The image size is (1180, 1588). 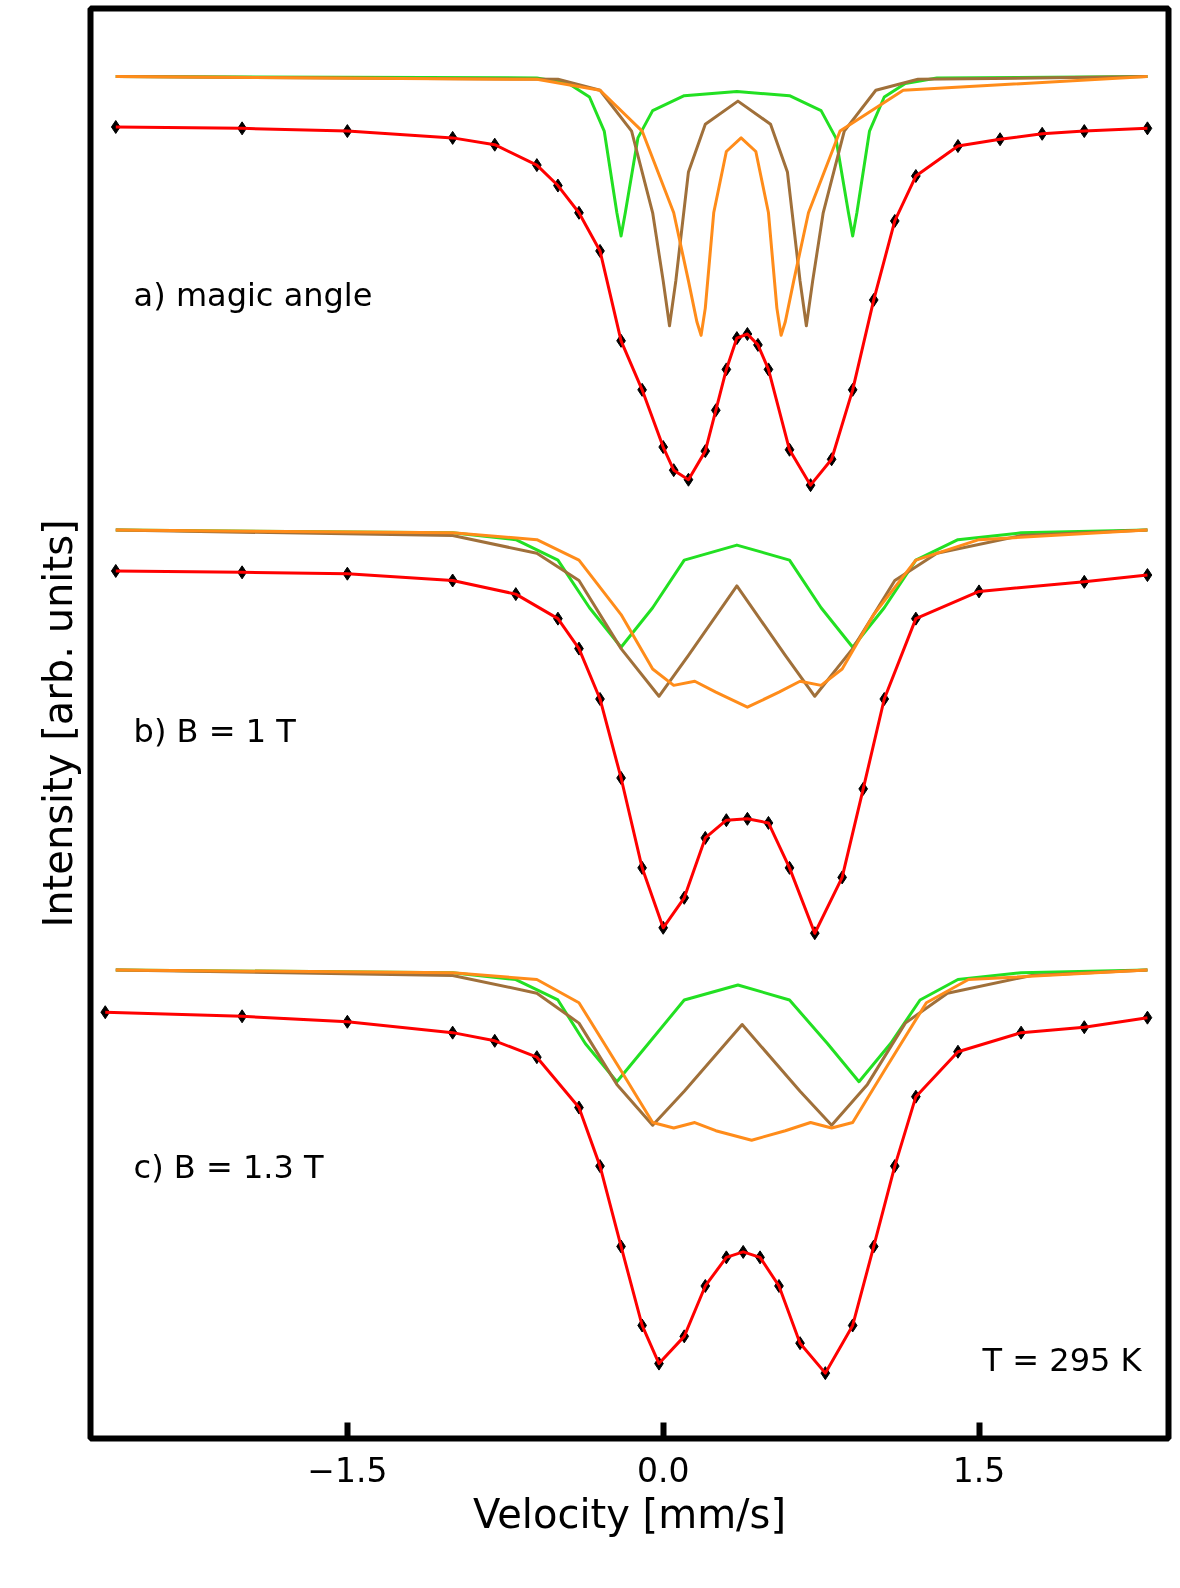 What do you see at coordinates (629, 1513) in the screenshot?
I see `x-axis-title: Velocity [mm/s]` at bounding box center [629, 1513].